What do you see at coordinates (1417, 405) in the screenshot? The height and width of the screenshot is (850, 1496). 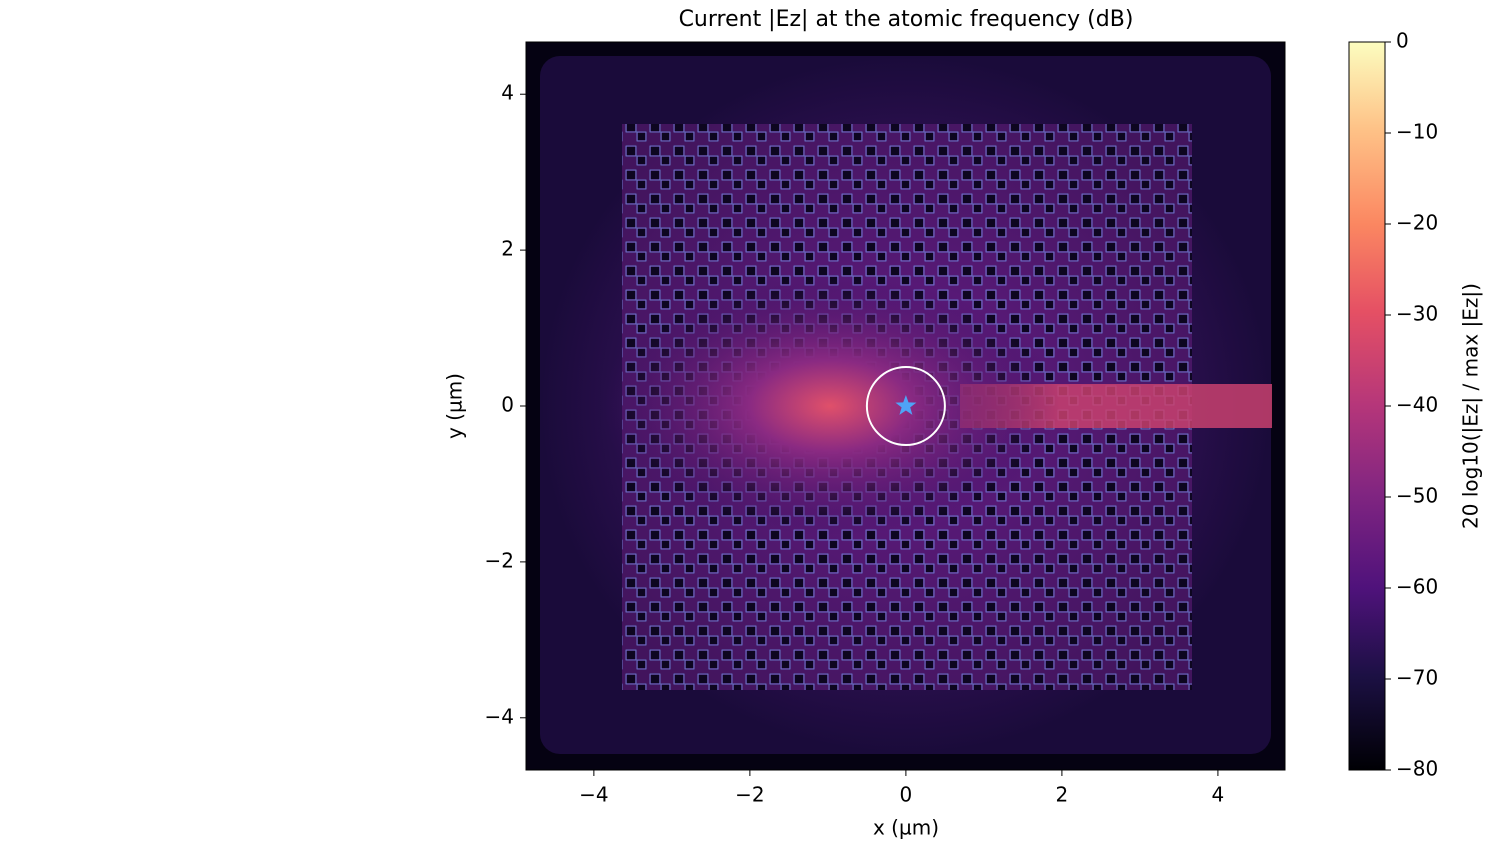 I see `colorbar-tick-label: −40` at bounding box center [1417, 405].